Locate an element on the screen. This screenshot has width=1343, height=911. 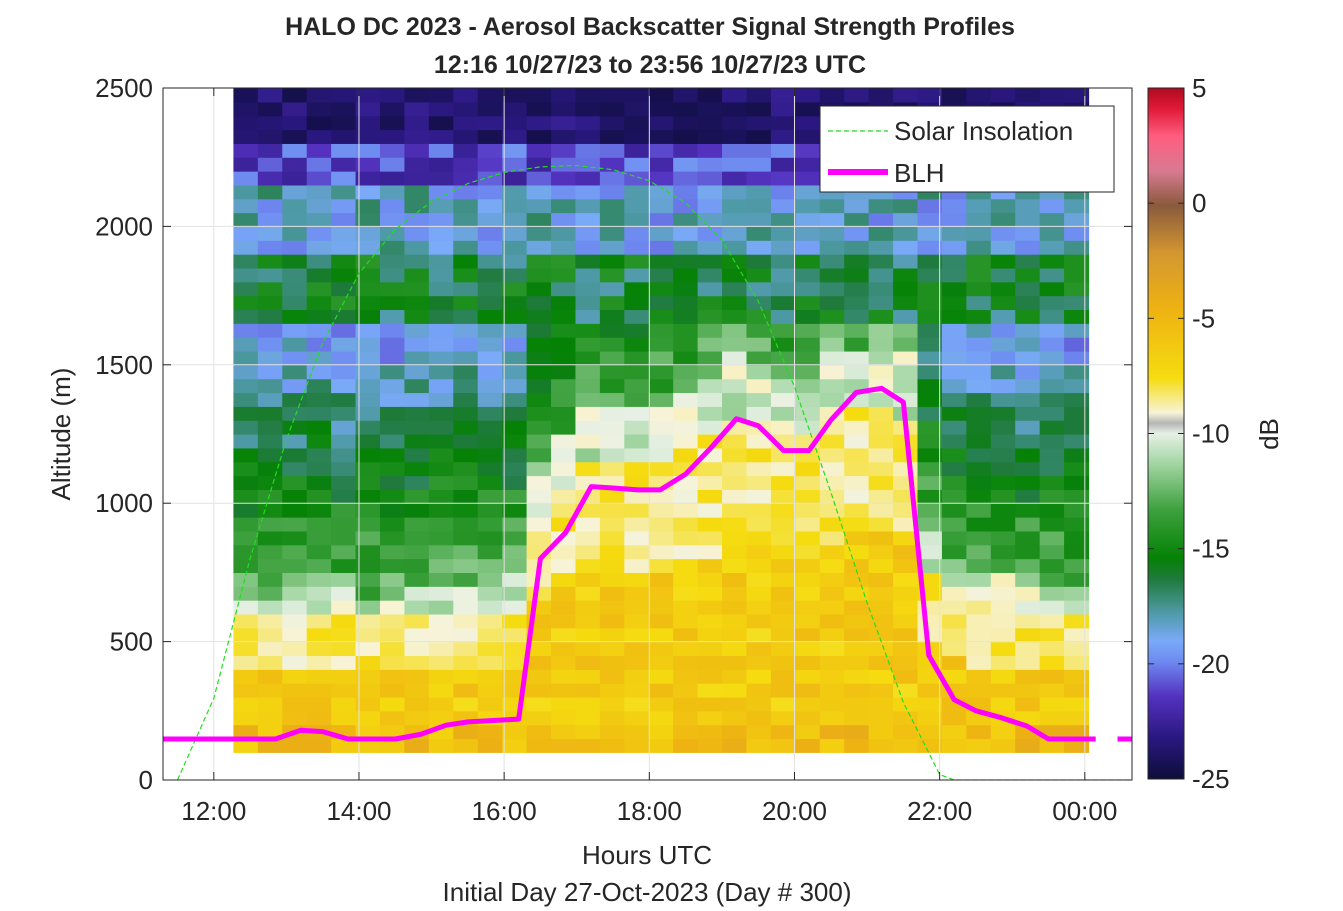
colorbar: 50-5-10-15-20-25 dB is located at coordinates (1215, 433).